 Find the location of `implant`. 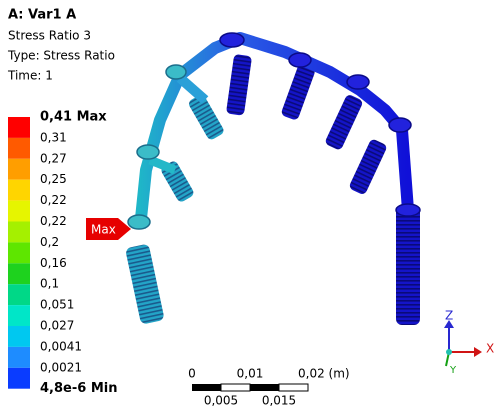

implant is located at coordinates (408, 265).